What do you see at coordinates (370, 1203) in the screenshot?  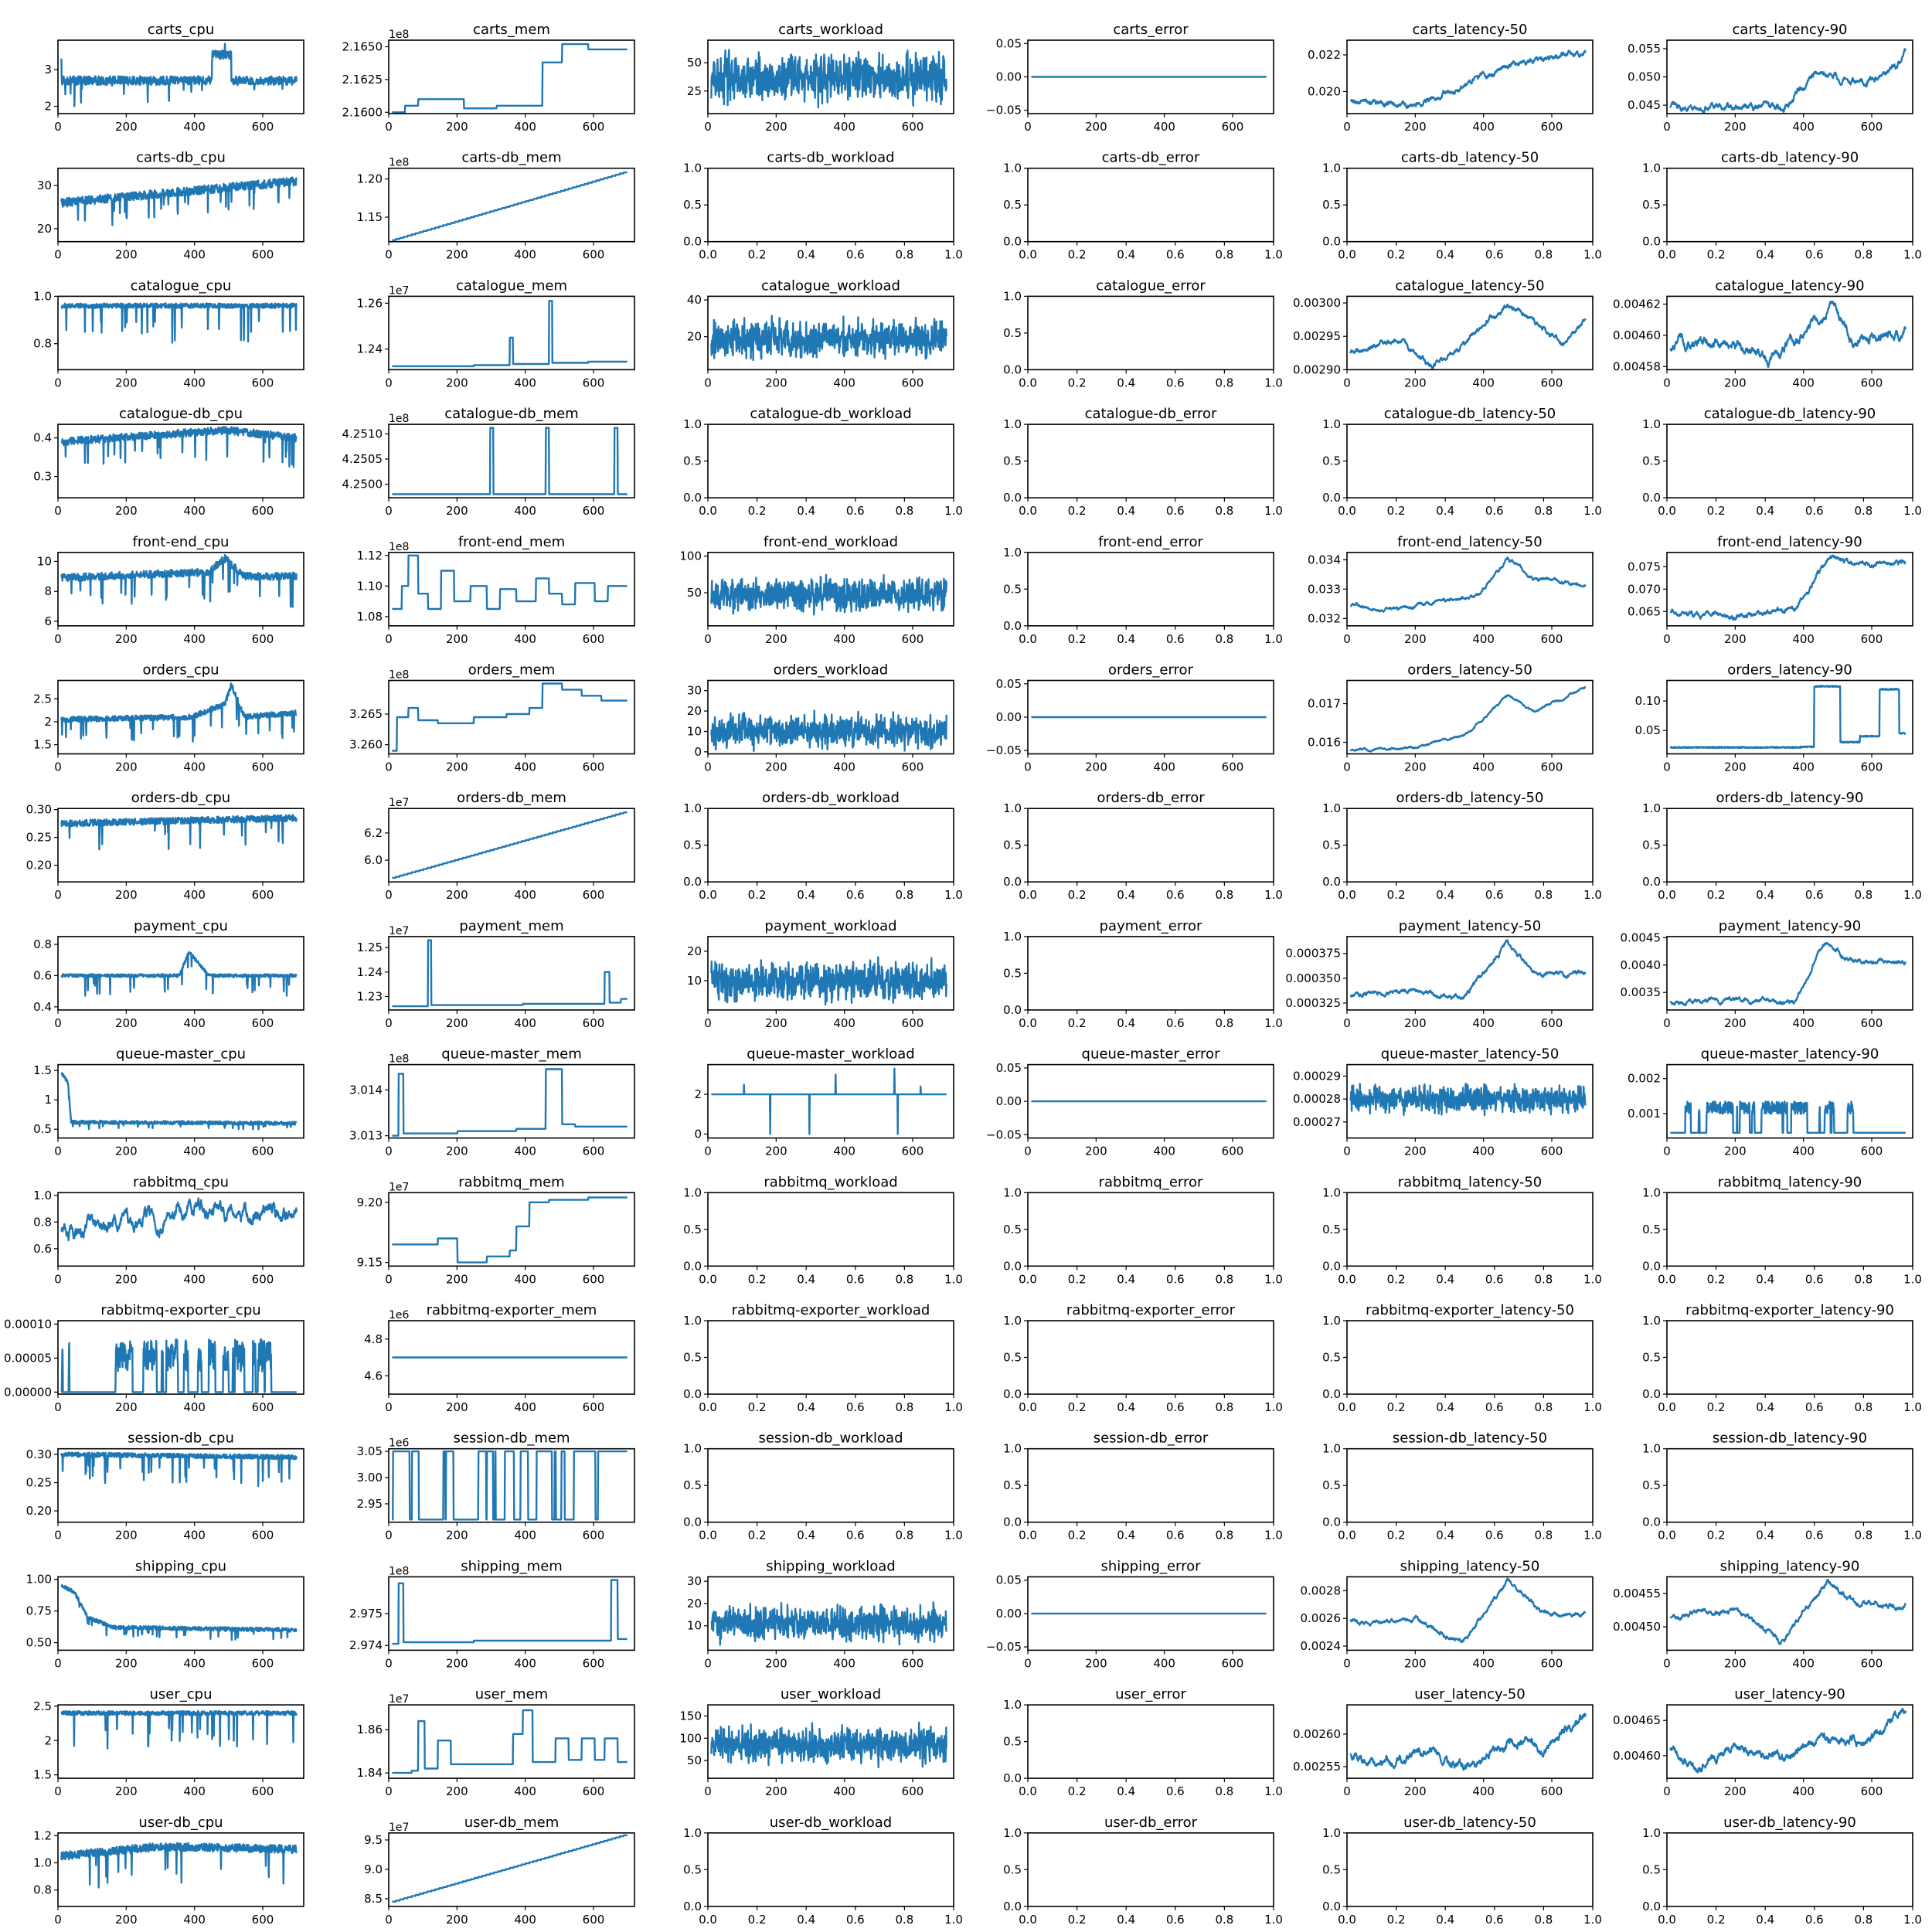 I see `y-tick-label: 9.20` at bounding box center [370, 1203].